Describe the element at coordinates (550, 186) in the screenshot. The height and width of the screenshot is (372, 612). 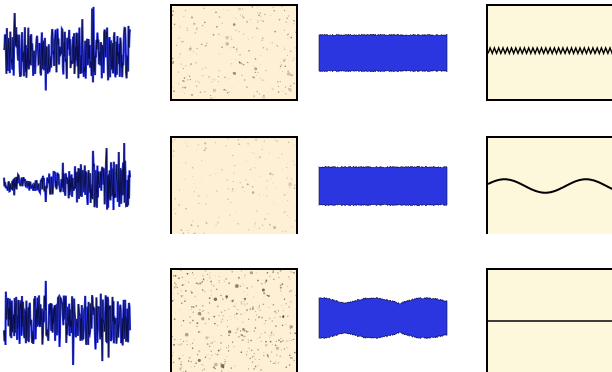
I see `row-2-profile-plot` at that location.